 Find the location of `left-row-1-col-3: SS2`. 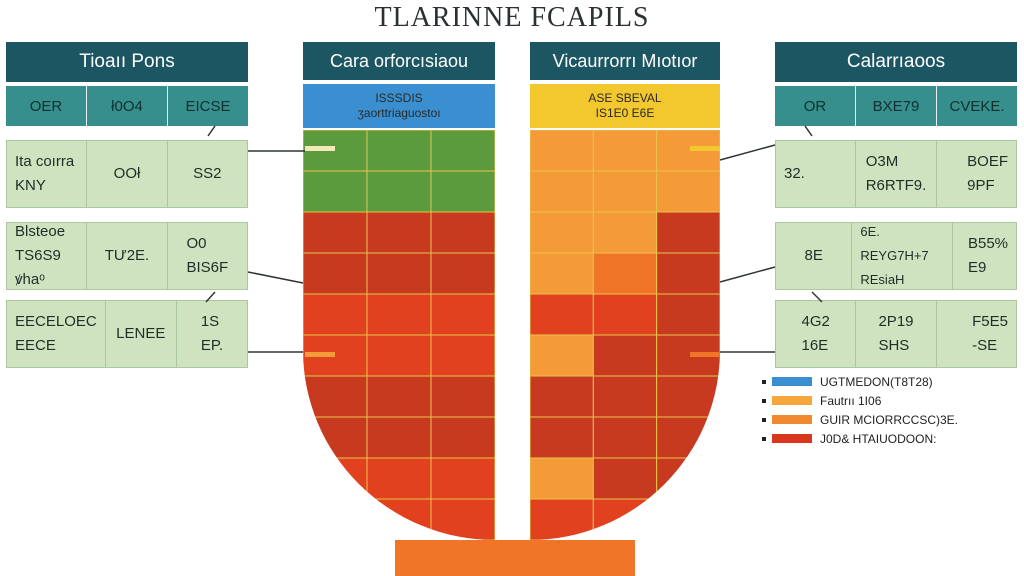

left-row-1-col-3: SS2 is located at coordinates (207, 174).